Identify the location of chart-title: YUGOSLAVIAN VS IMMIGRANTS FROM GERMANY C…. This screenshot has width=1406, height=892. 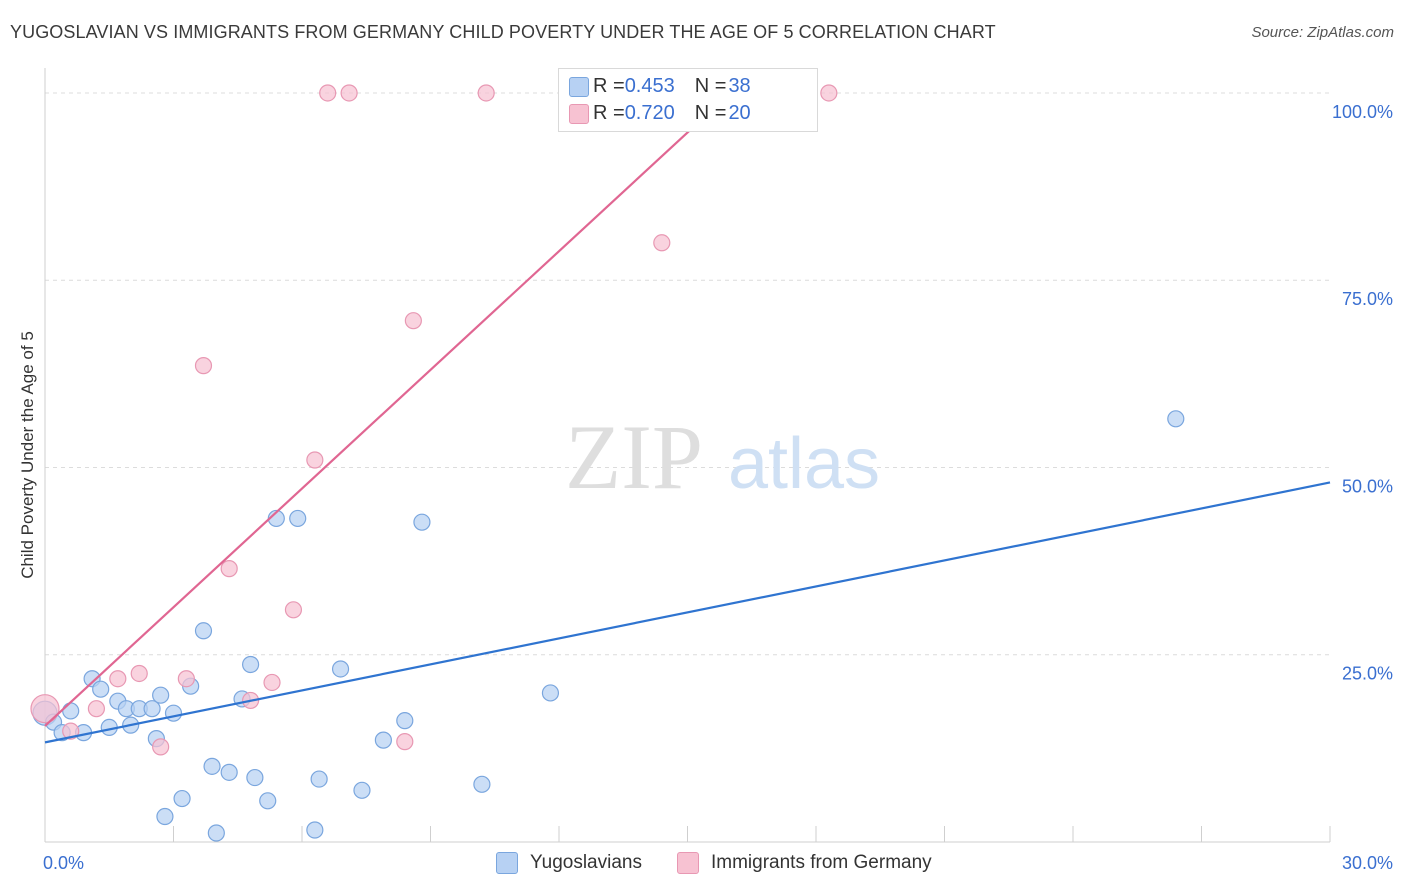
(503, 32).